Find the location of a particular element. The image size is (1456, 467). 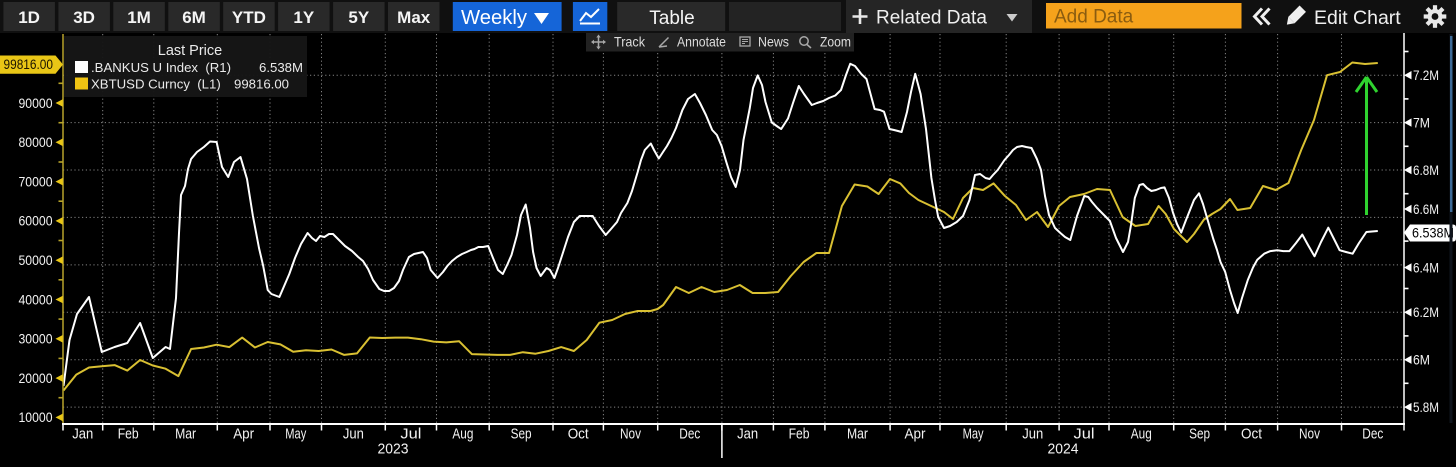

svg-text: 3D is located at coordinates (84, 17).